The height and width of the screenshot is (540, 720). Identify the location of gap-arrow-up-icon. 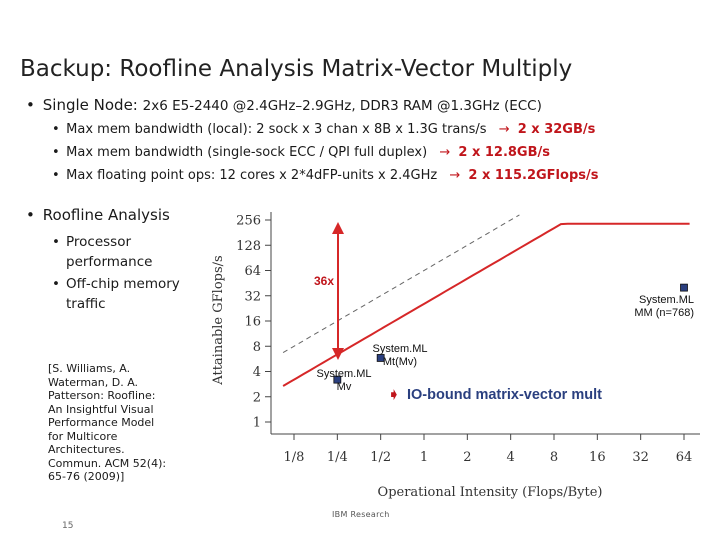
(338, 228).